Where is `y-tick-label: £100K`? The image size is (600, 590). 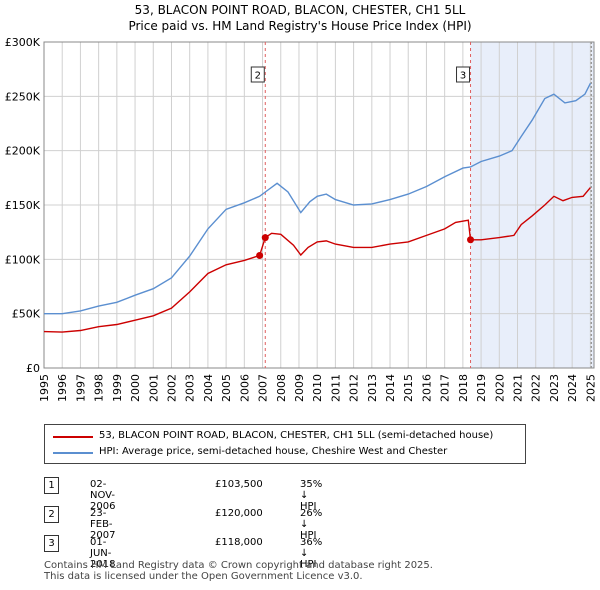 y-tick-label: £100K is located at coordinates (23, 259).